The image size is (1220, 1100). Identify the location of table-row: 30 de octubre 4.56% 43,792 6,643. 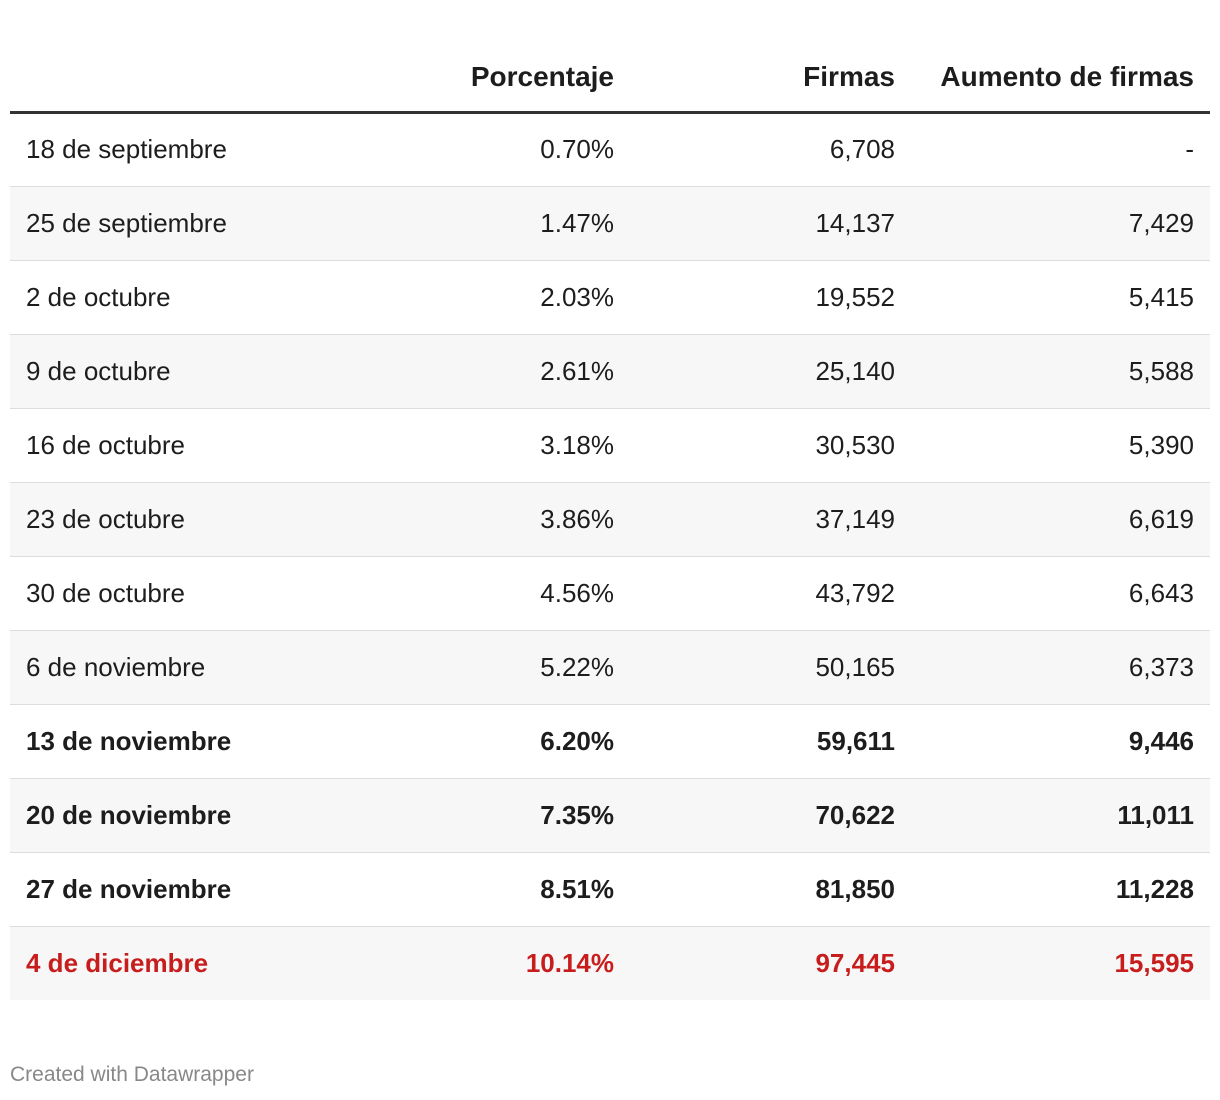
(610, 593).